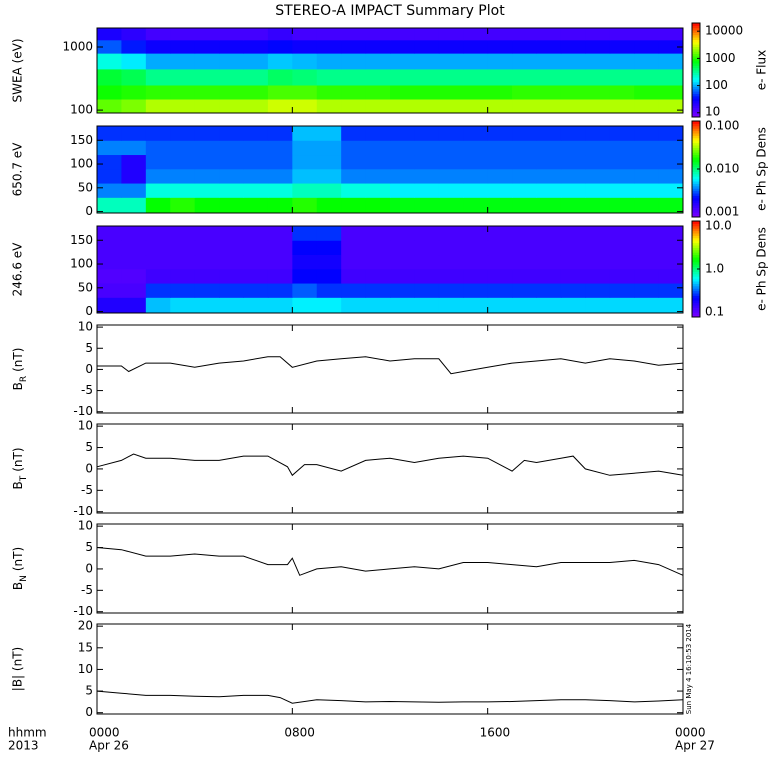  I want to click on y-axis-label: |B| (nT), so click(18, 669).